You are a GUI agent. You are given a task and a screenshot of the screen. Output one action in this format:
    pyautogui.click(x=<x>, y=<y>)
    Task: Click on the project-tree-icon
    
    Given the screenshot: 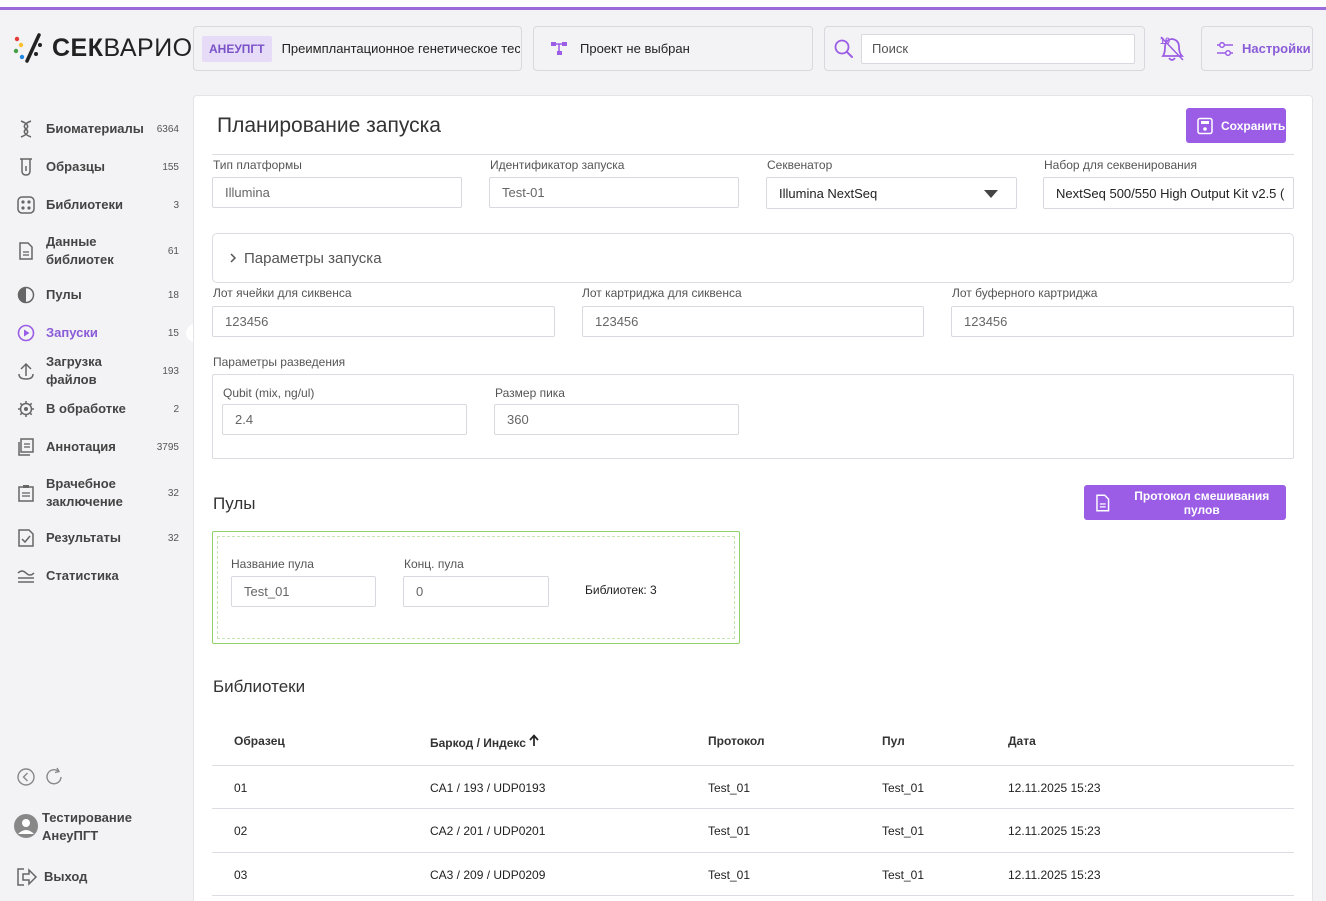 What is the action you would take?
    pyautogui.click(x=559, y=48)
    